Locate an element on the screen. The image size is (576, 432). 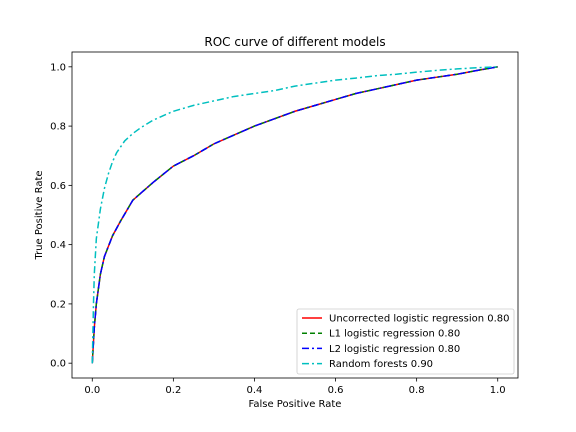
y-tick-label: 1.0 is located at coordinates (58, 67).